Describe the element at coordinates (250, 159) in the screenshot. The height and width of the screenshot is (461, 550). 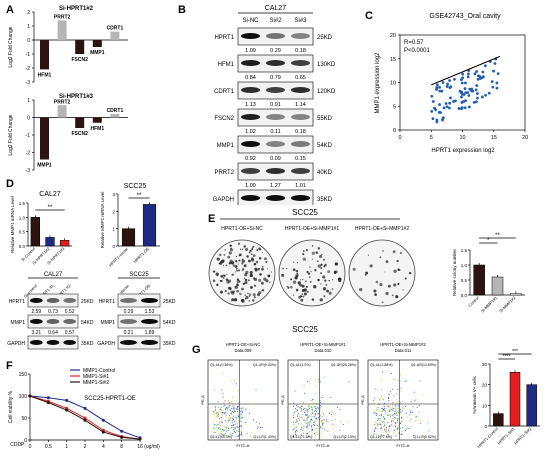
I see `panel-b-quant: 0.92` at that location.